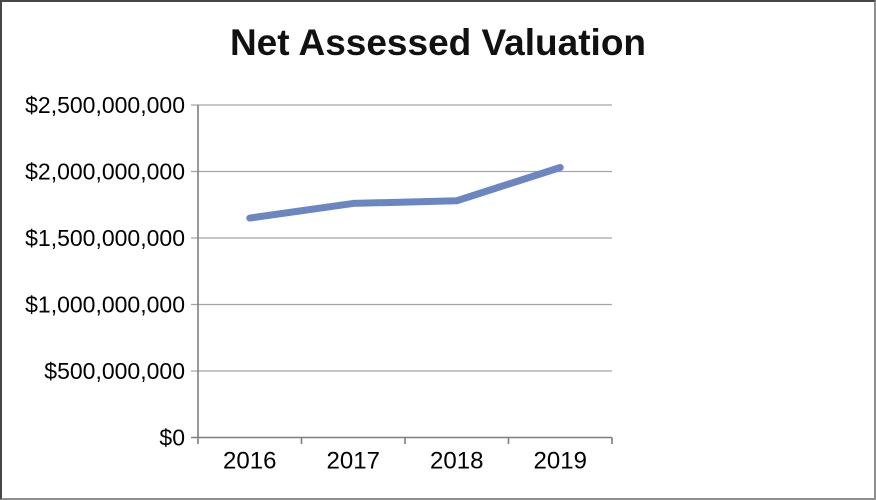 This screenshot has width=876, height=500. What do you see at coordinates (456, 461) in the screenshot?
I see `x-tick-label: 2018` at bounding box center [456, 461].